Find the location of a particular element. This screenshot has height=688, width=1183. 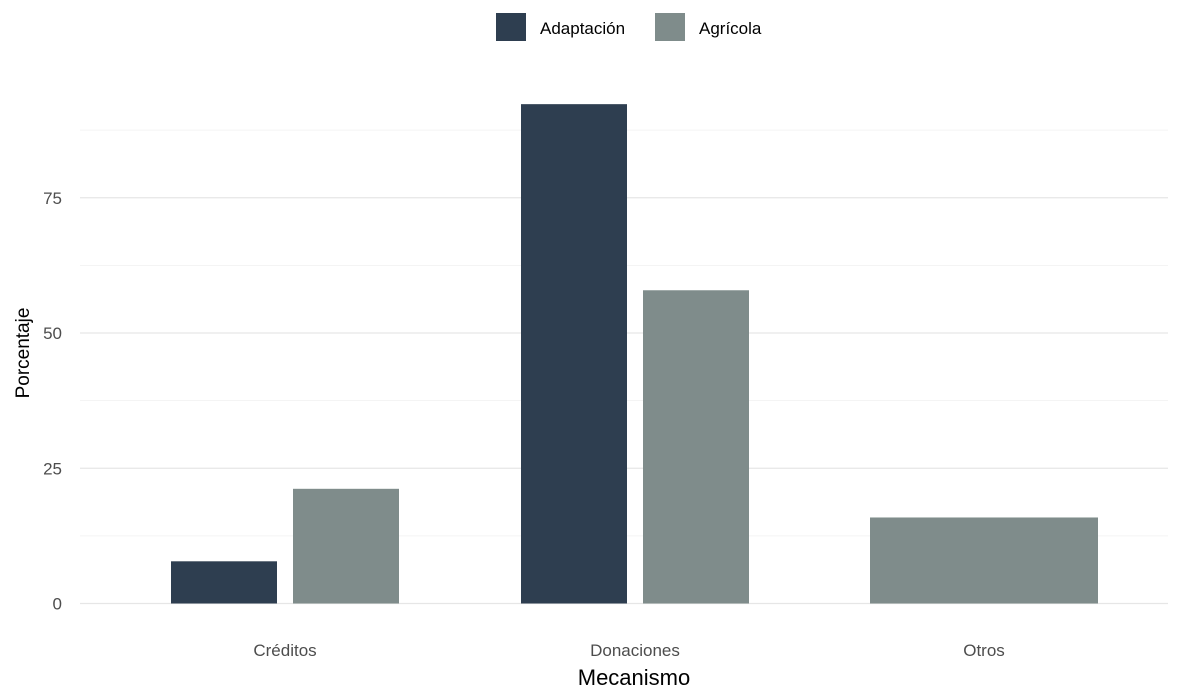

legend-label: Adaptación is located at coordinates (582, 28).